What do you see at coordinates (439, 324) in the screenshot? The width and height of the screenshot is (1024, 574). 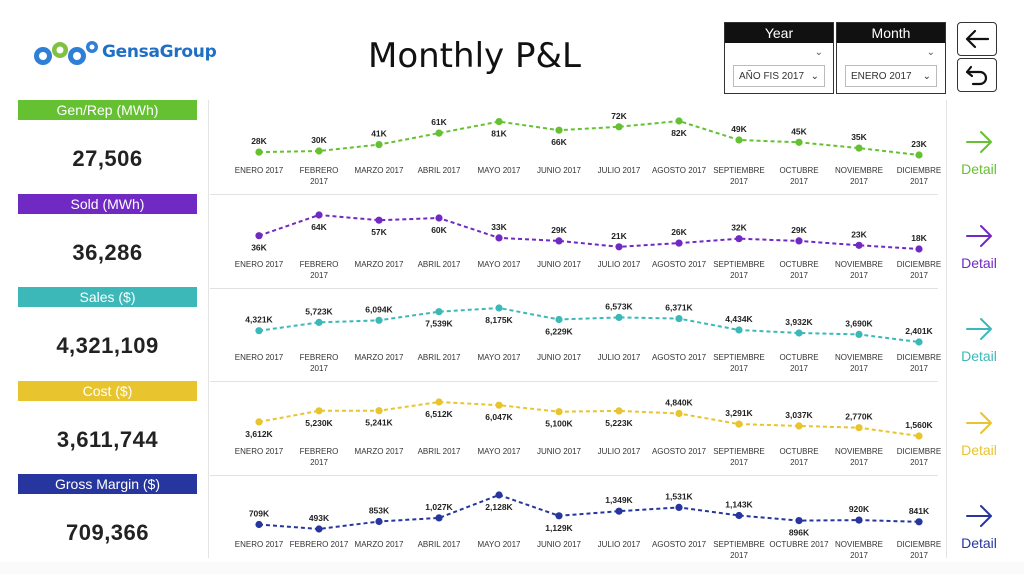 I see `data-label: 7,539K` at bounding box center [439, 324].